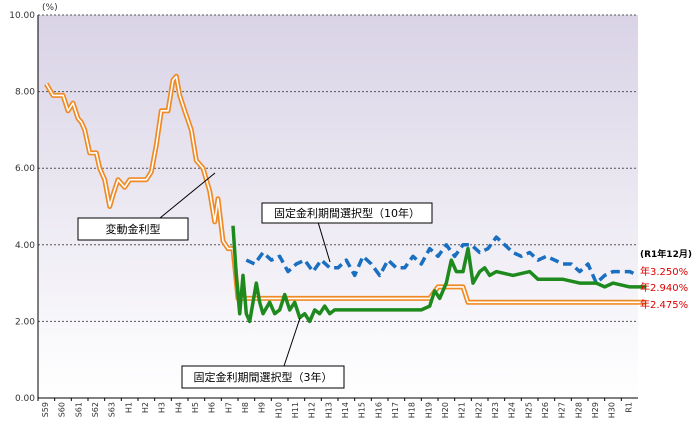 The image size is (700, 423). Describe the element at coordinates (664, 304) in the screenshot. I see `end-label-variable: 年2.475%` at that location.